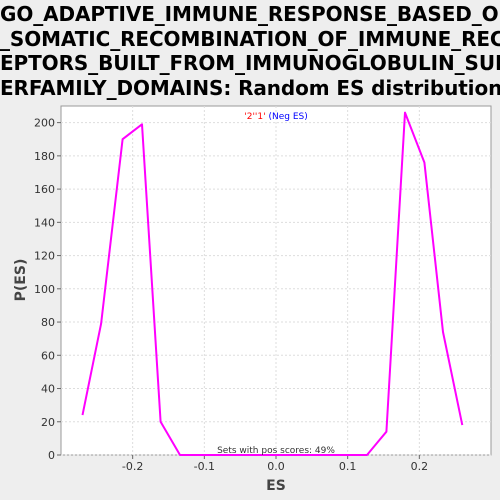 The height and width of the screenshot is (500, 500). What do you see at coordinates (44, 123) in the screenshot?
I see `y-tick-label: 200` at bounding box center [44, 123].